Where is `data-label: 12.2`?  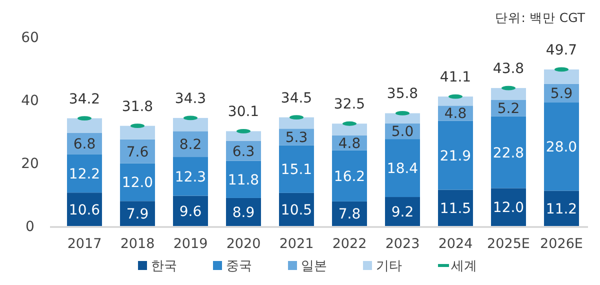
data-label: 12.2 is located at coordinates (84, 174).